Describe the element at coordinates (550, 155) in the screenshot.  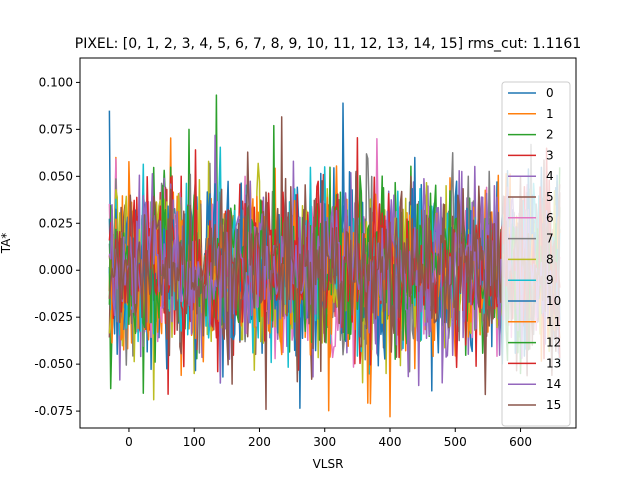
I see `legend-label-3: 3` at that location.